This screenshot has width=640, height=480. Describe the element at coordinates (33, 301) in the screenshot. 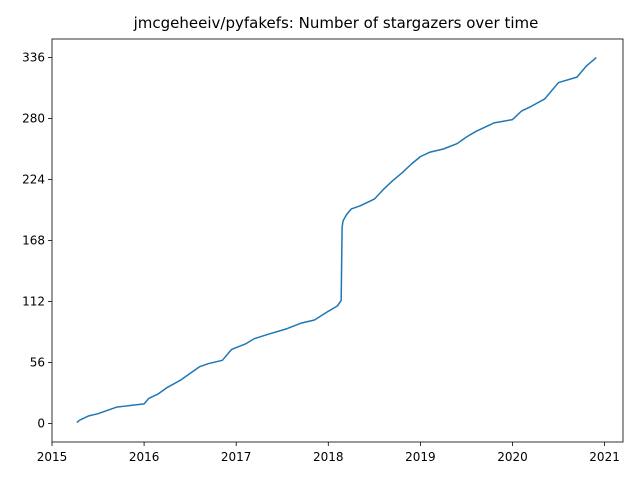

I see `y-tick-label: 112` at that location.